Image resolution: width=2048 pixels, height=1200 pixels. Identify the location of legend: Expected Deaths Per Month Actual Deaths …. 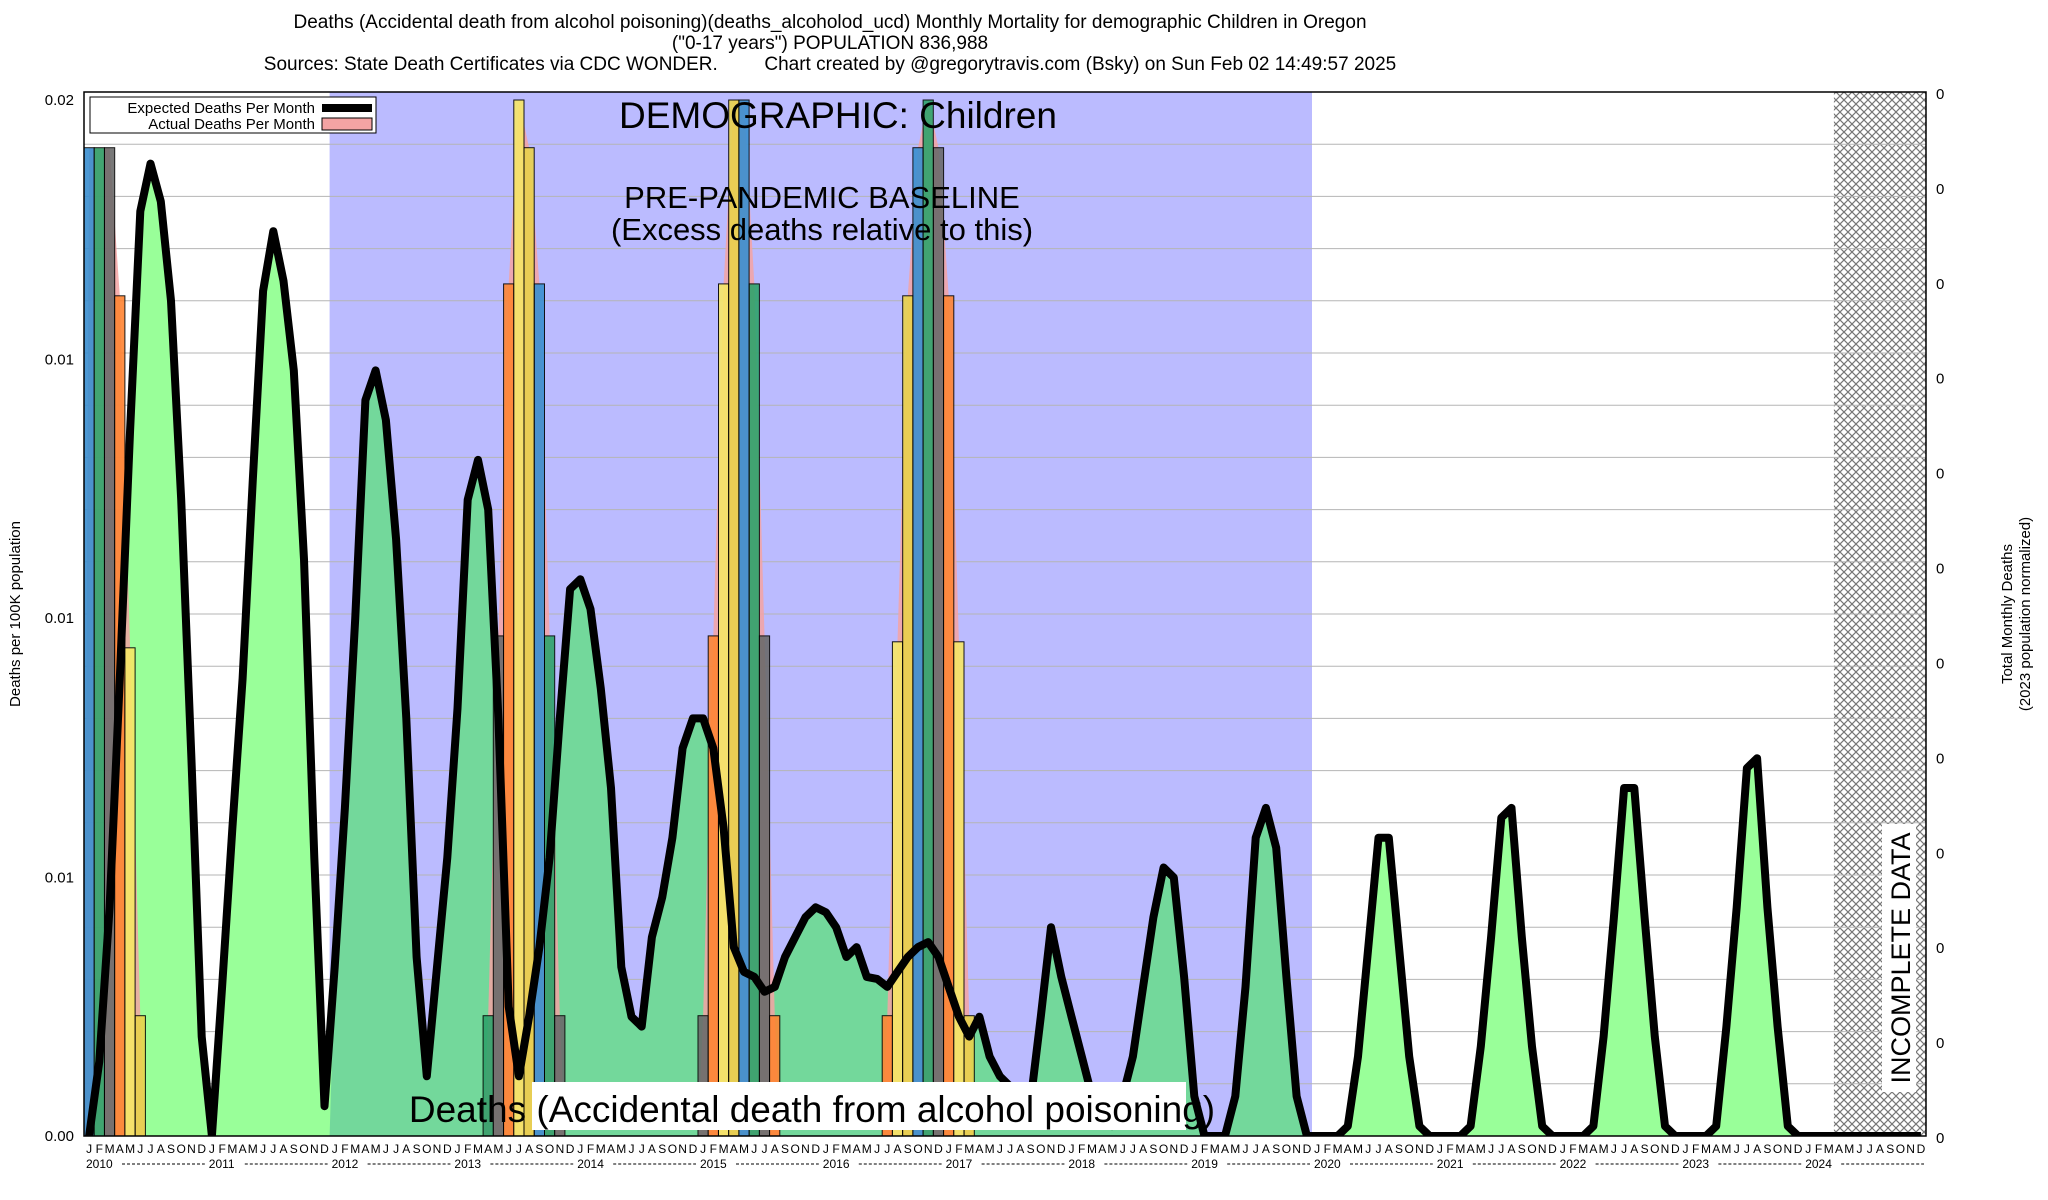
(233, 115).